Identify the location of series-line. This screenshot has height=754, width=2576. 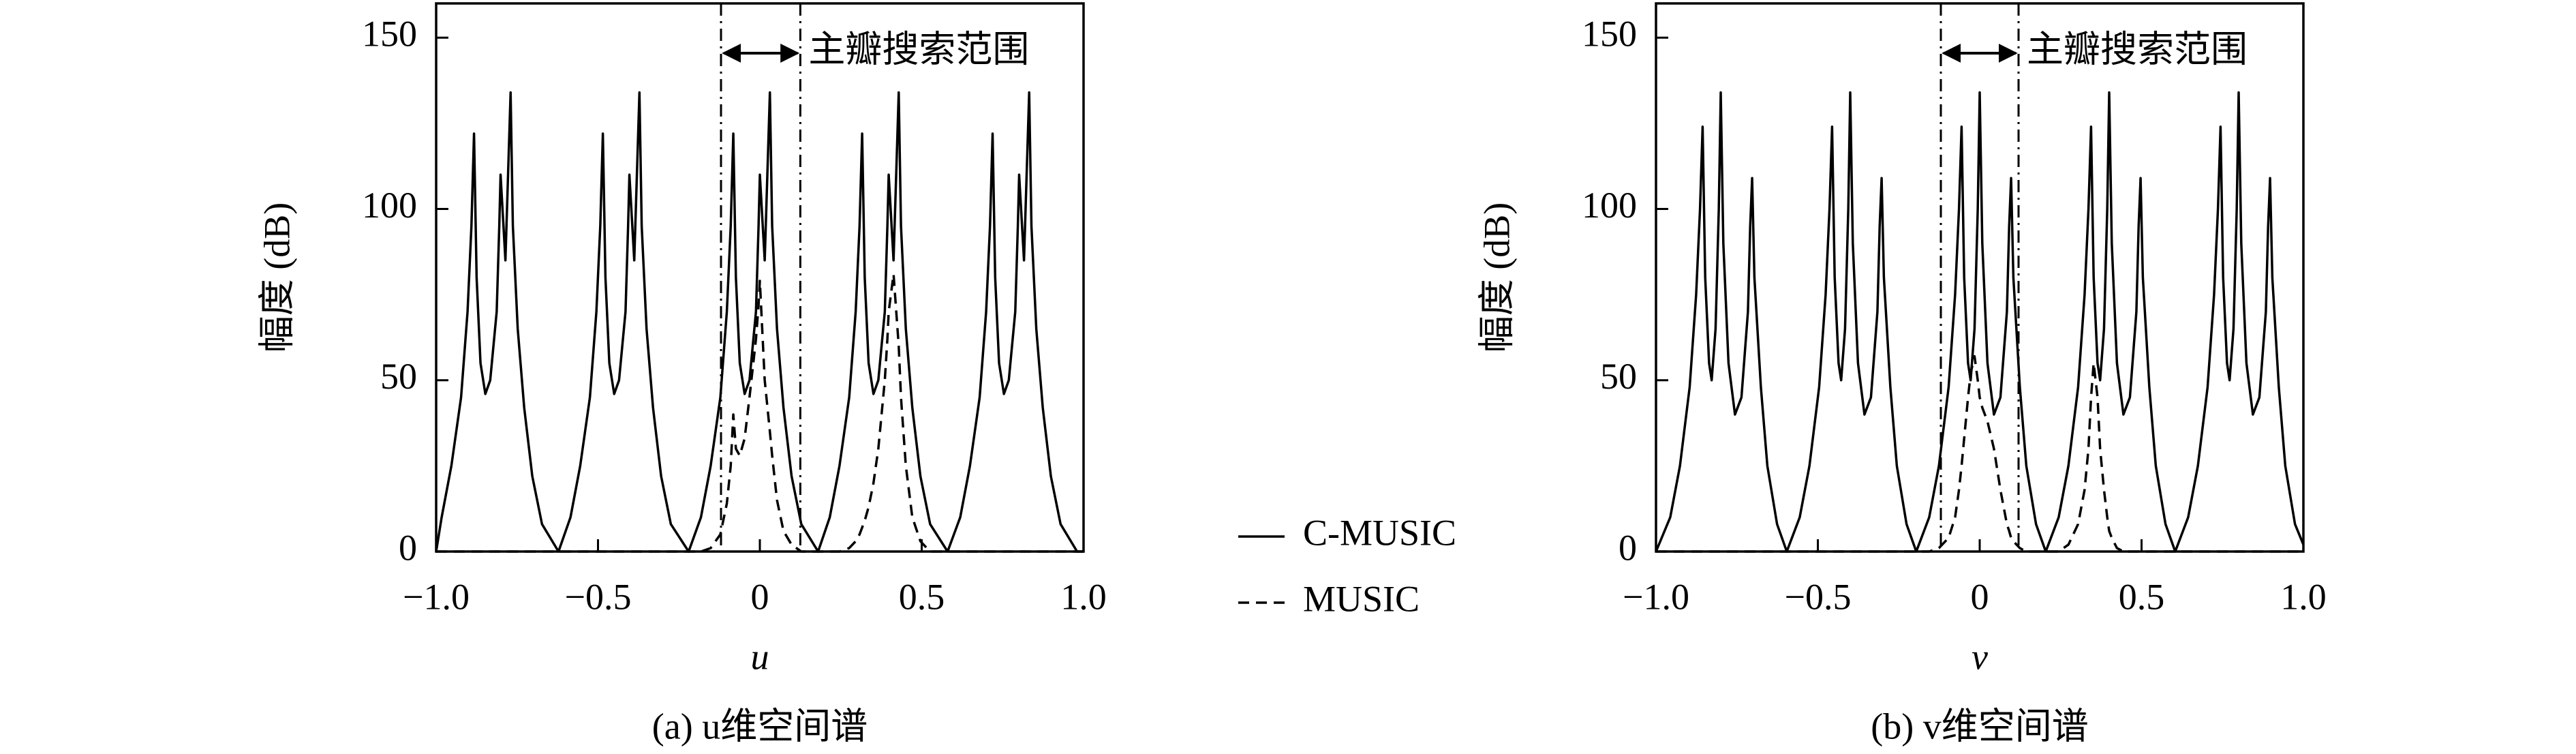
(1980, 454).